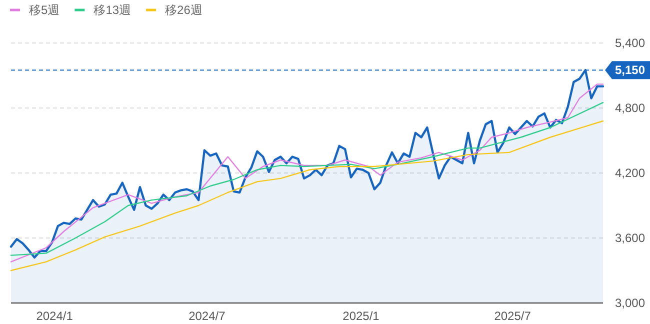 This screenshot has height=324, width=650. Describe the element at coordinates (630, 303) in the screenshot. I see `y-tick-label: 3,000` at that location.